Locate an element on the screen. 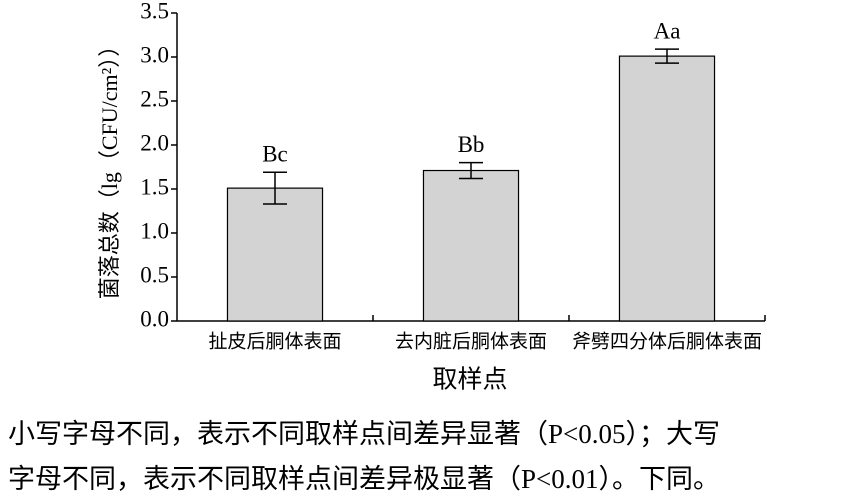 This screenshot has height=502, width=841. x-axis-label: 取样点 is located at coordinates (469, 380).